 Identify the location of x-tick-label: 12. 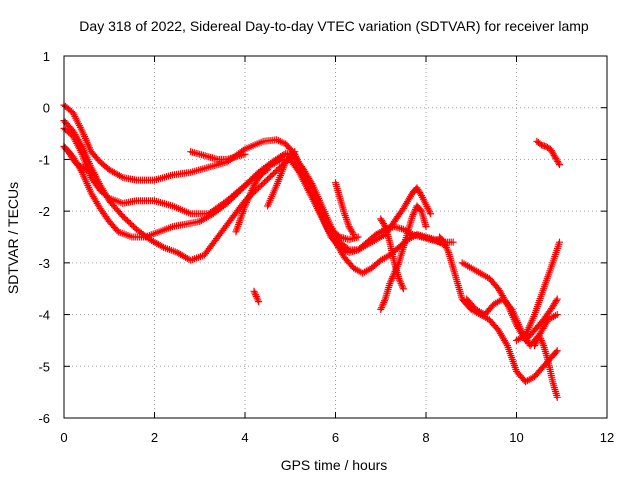
(607, 437).